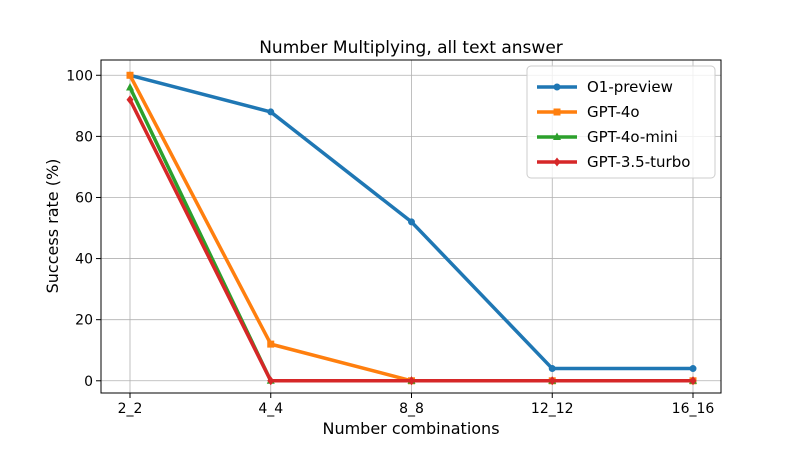 This screenshot has width=800, height=460. What do you see at coordinates (130, 409) in the screenshot?
I see `x-tick-label: 2_2` at bounding box center [130, 409].